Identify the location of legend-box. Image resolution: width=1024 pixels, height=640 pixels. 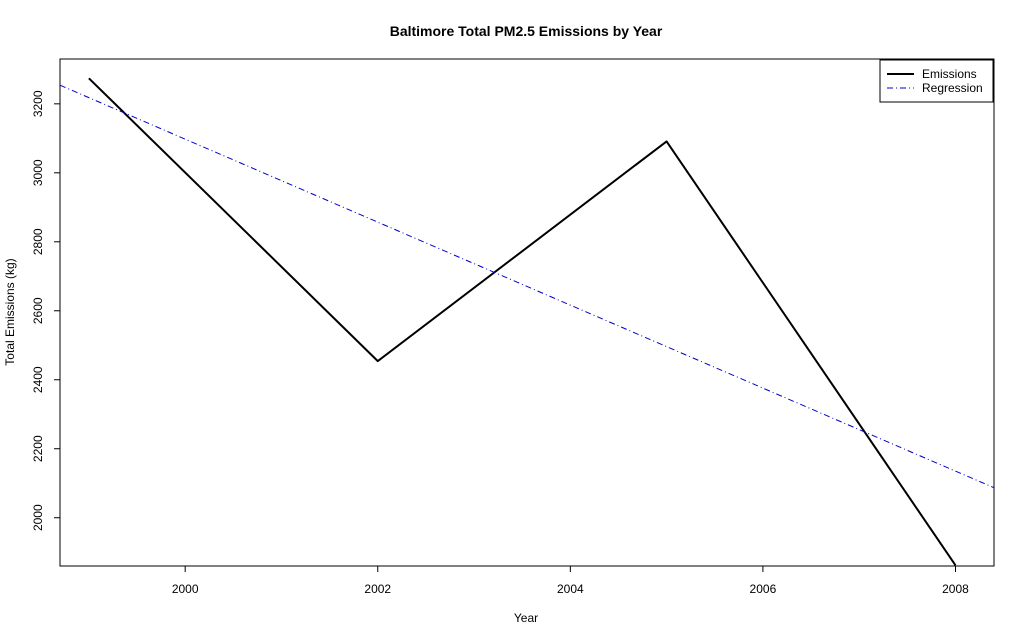
(936, 81).